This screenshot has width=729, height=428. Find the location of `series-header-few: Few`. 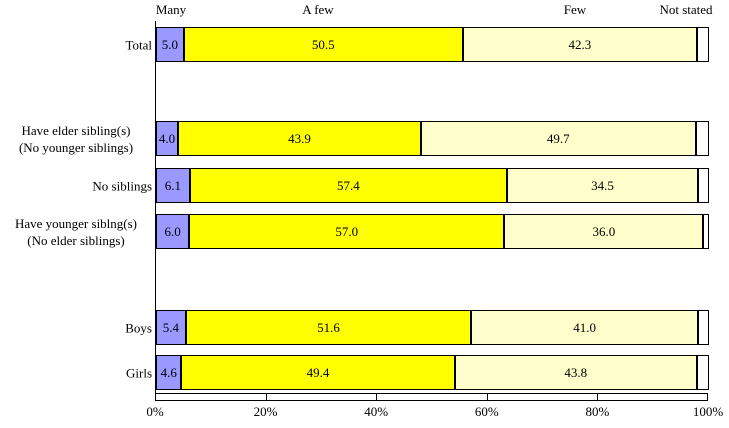

series-header-few: Few is located at coordinates (575, 9).